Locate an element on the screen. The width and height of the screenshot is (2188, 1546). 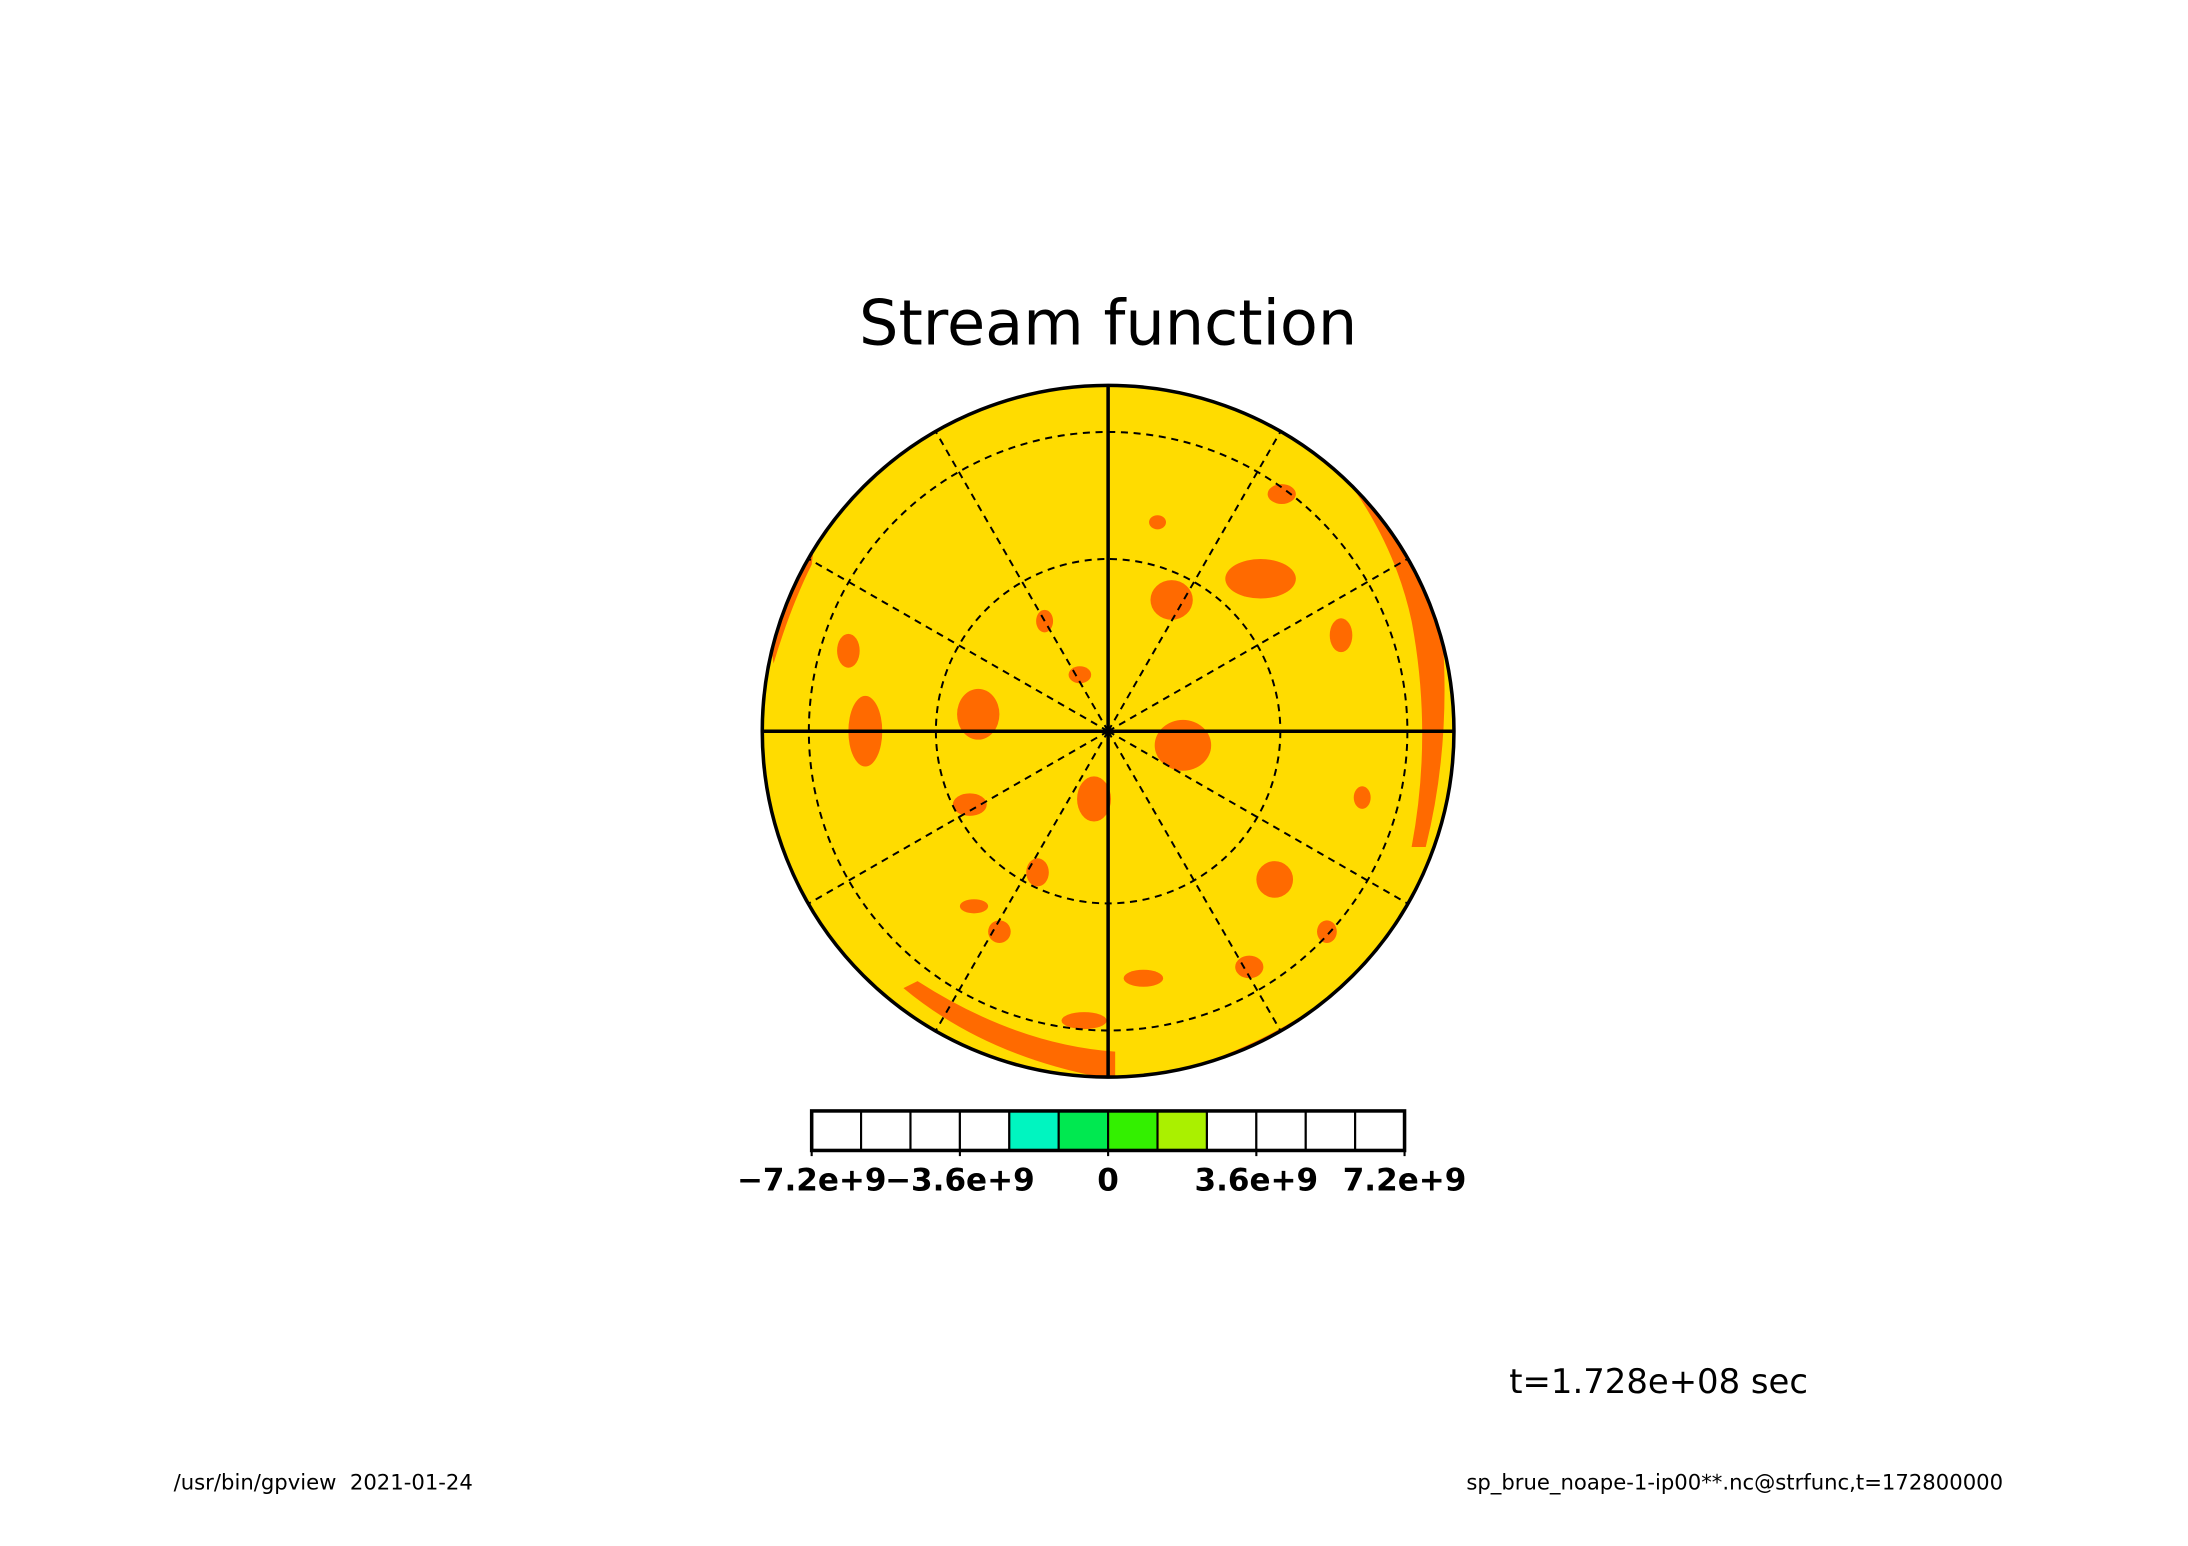
colorbar-tick-label: 7.2e+9 is located at coordinates (1405, 1181).